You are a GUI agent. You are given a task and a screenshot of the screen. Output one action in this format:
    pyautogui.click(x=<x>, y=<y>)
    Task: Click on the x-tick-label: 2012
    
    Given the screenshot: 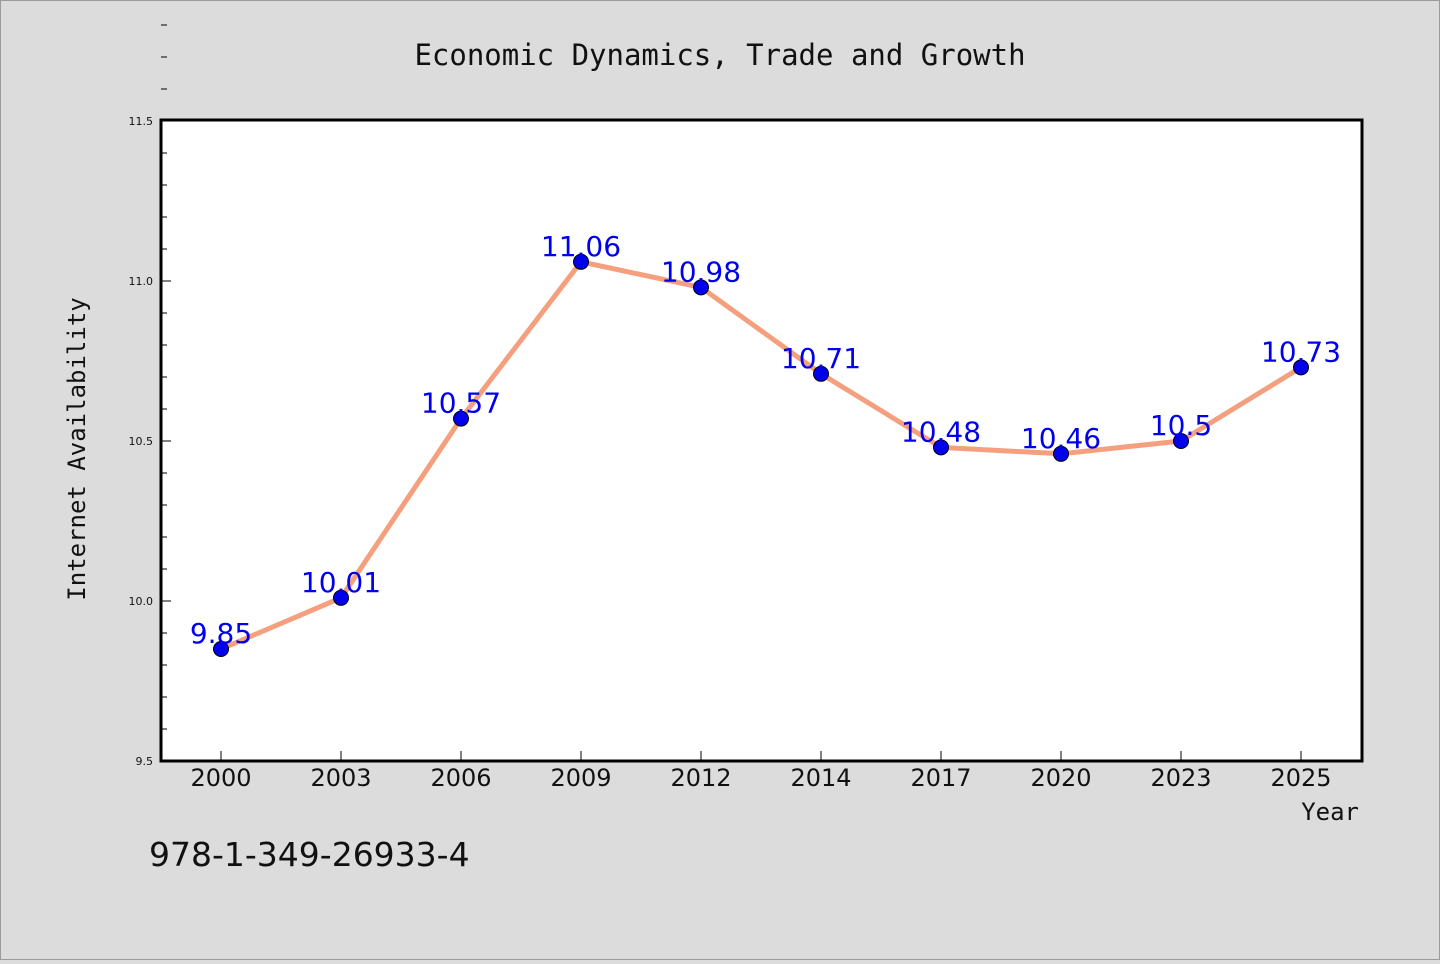 What is the action you would take?
    pyautogui.click(x=700, y=778)
    